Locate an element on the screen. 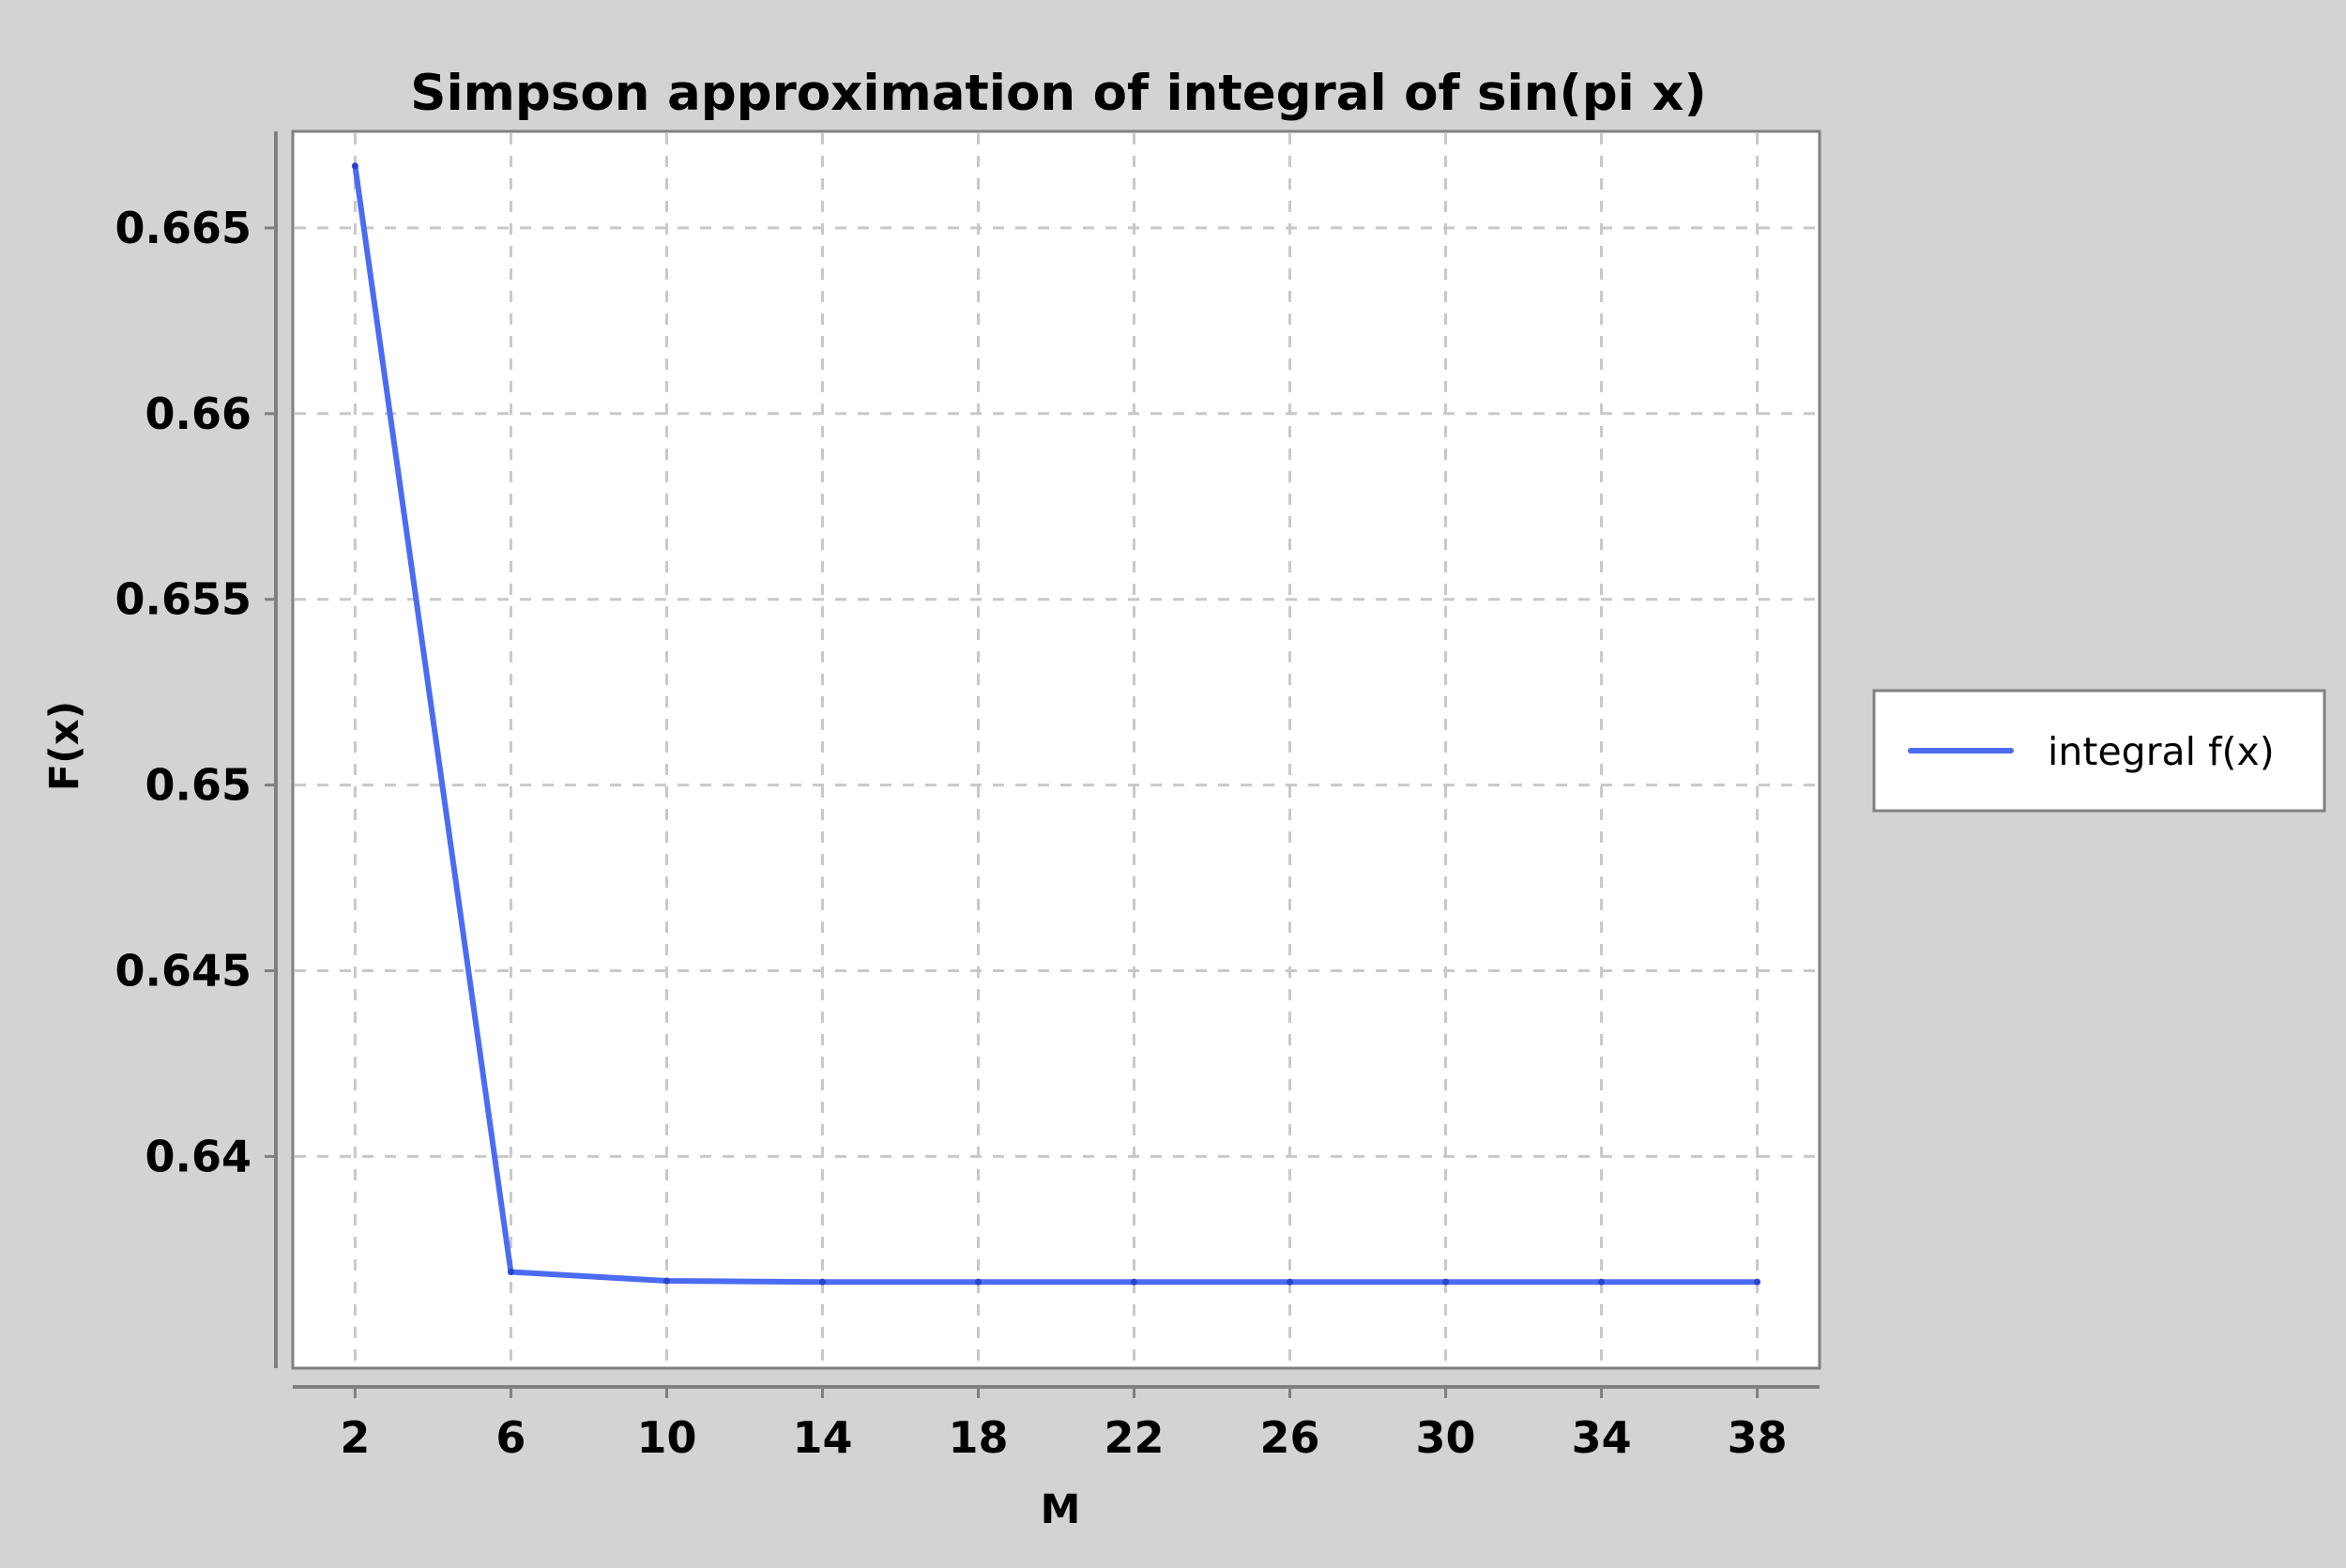 This screenshot has height=1568, width=2346. y-tick-label-0.645: 0.645 is located at coordinates (183, 970).